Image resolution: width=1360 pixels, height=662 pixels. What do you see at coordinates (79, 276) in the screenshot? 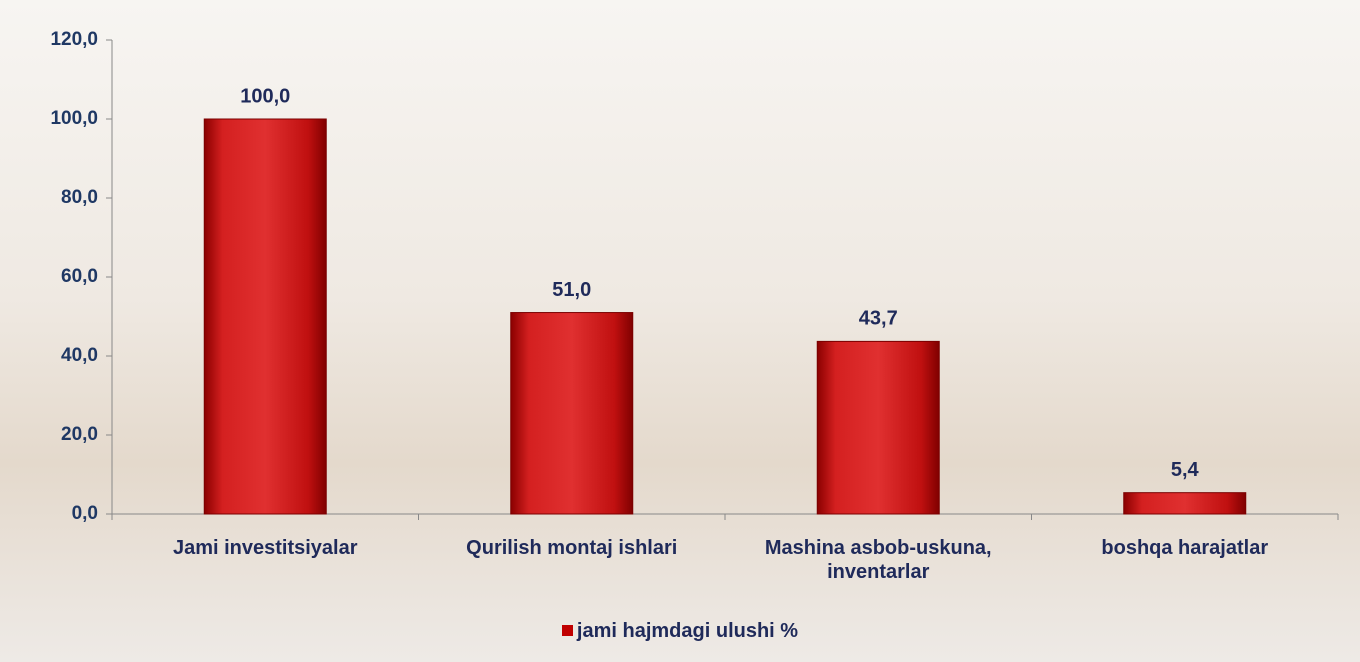
I see `y-tick-label: 60,0` at bounding box center [79, 276].